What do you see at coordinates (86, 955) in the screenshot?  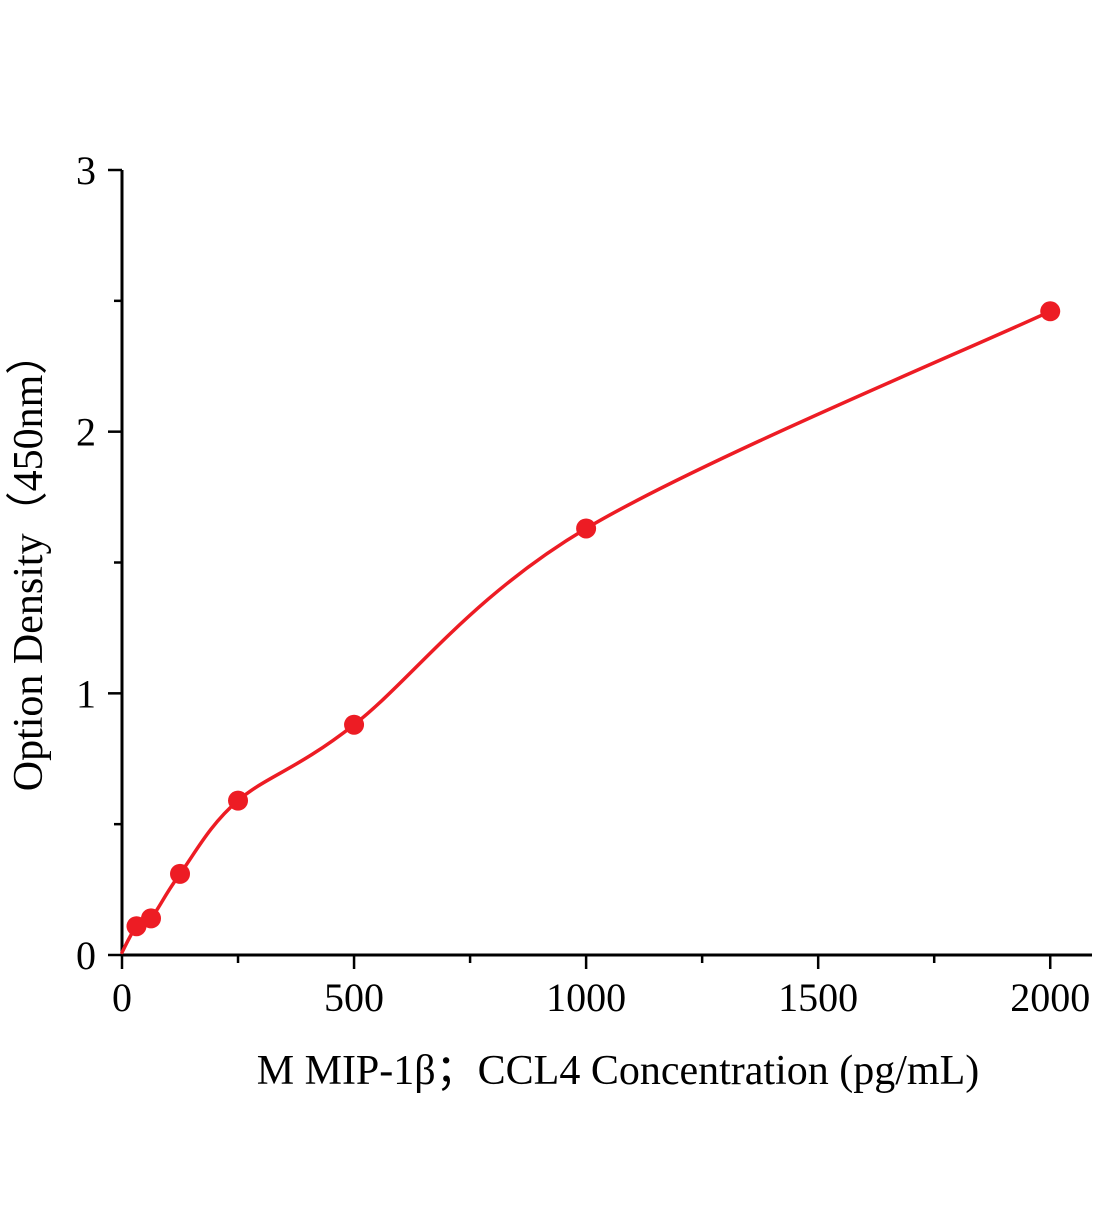 I see `y-tick-label-0: 0` at bounding box center [86, 955].